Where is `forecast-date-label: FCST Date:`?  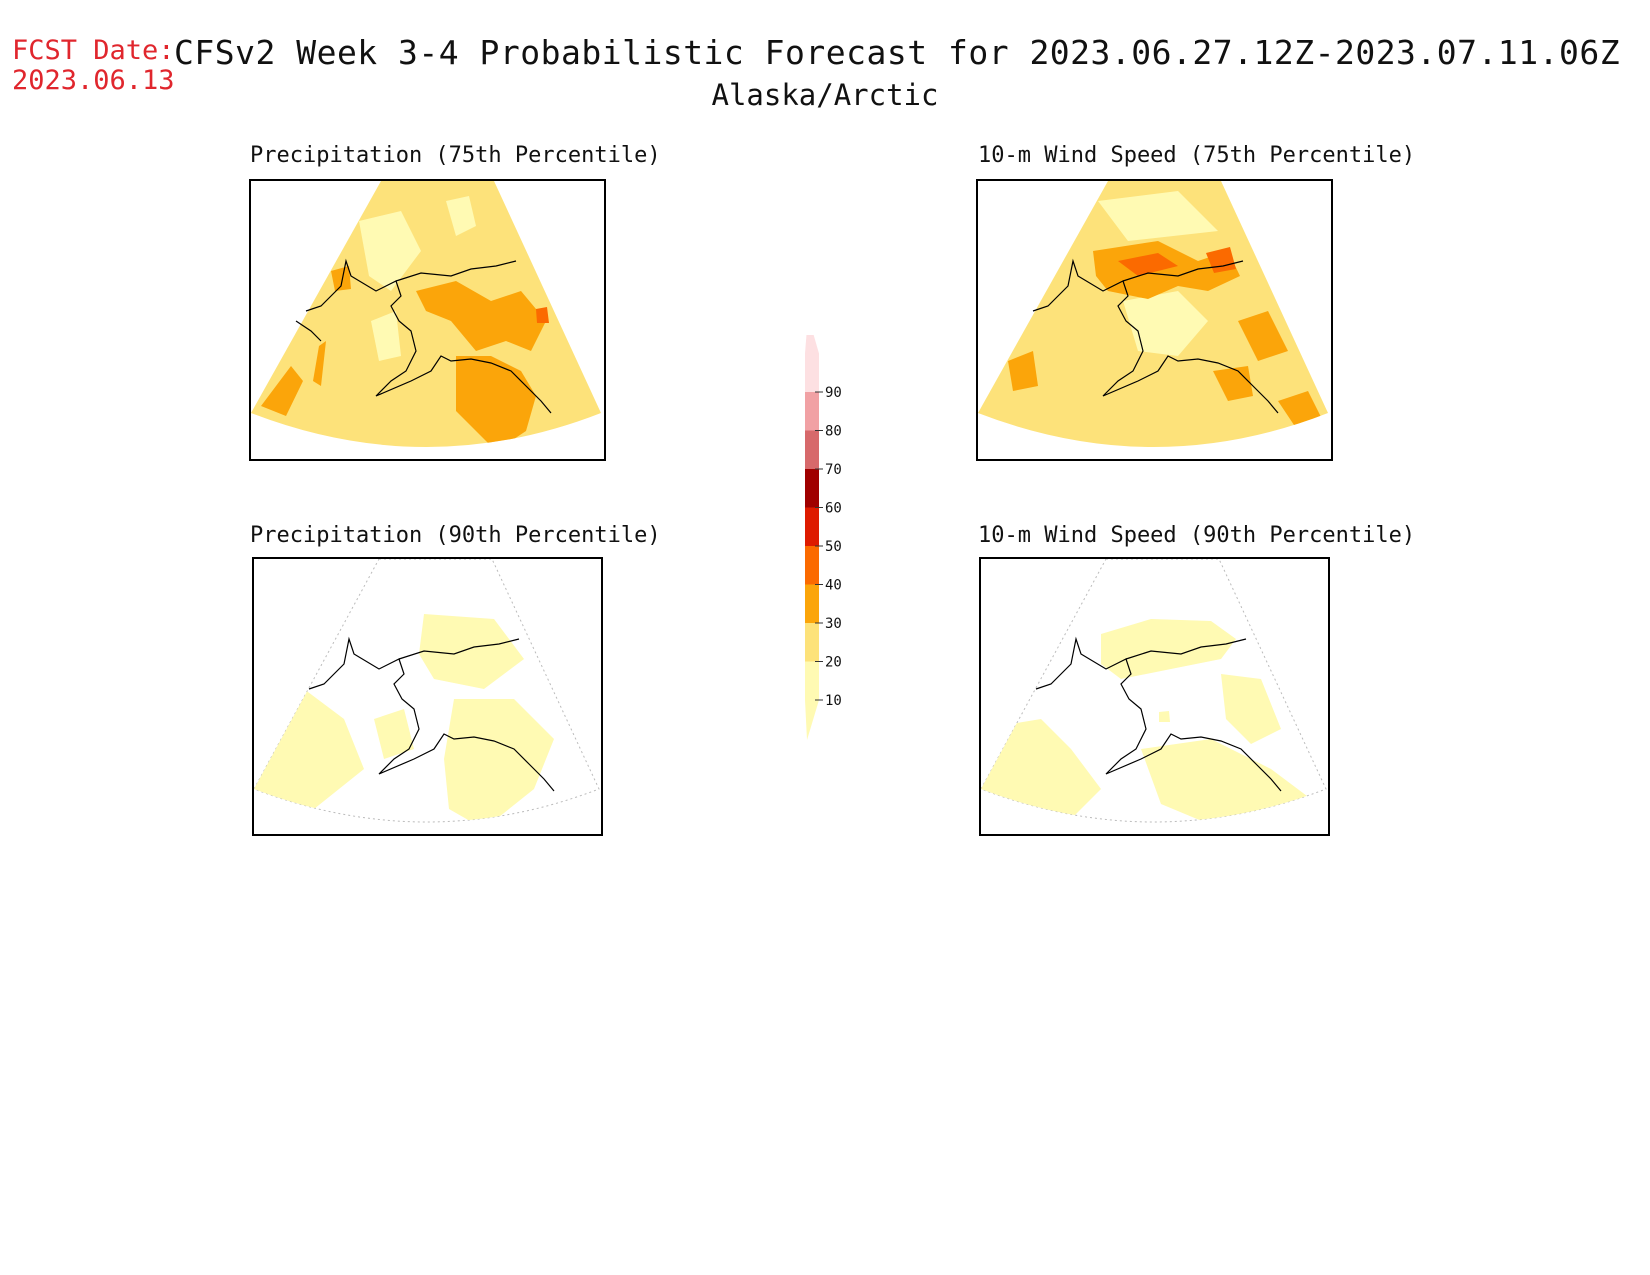
forecast-date-label: FCST Date: is located at coordinates (93, 50).